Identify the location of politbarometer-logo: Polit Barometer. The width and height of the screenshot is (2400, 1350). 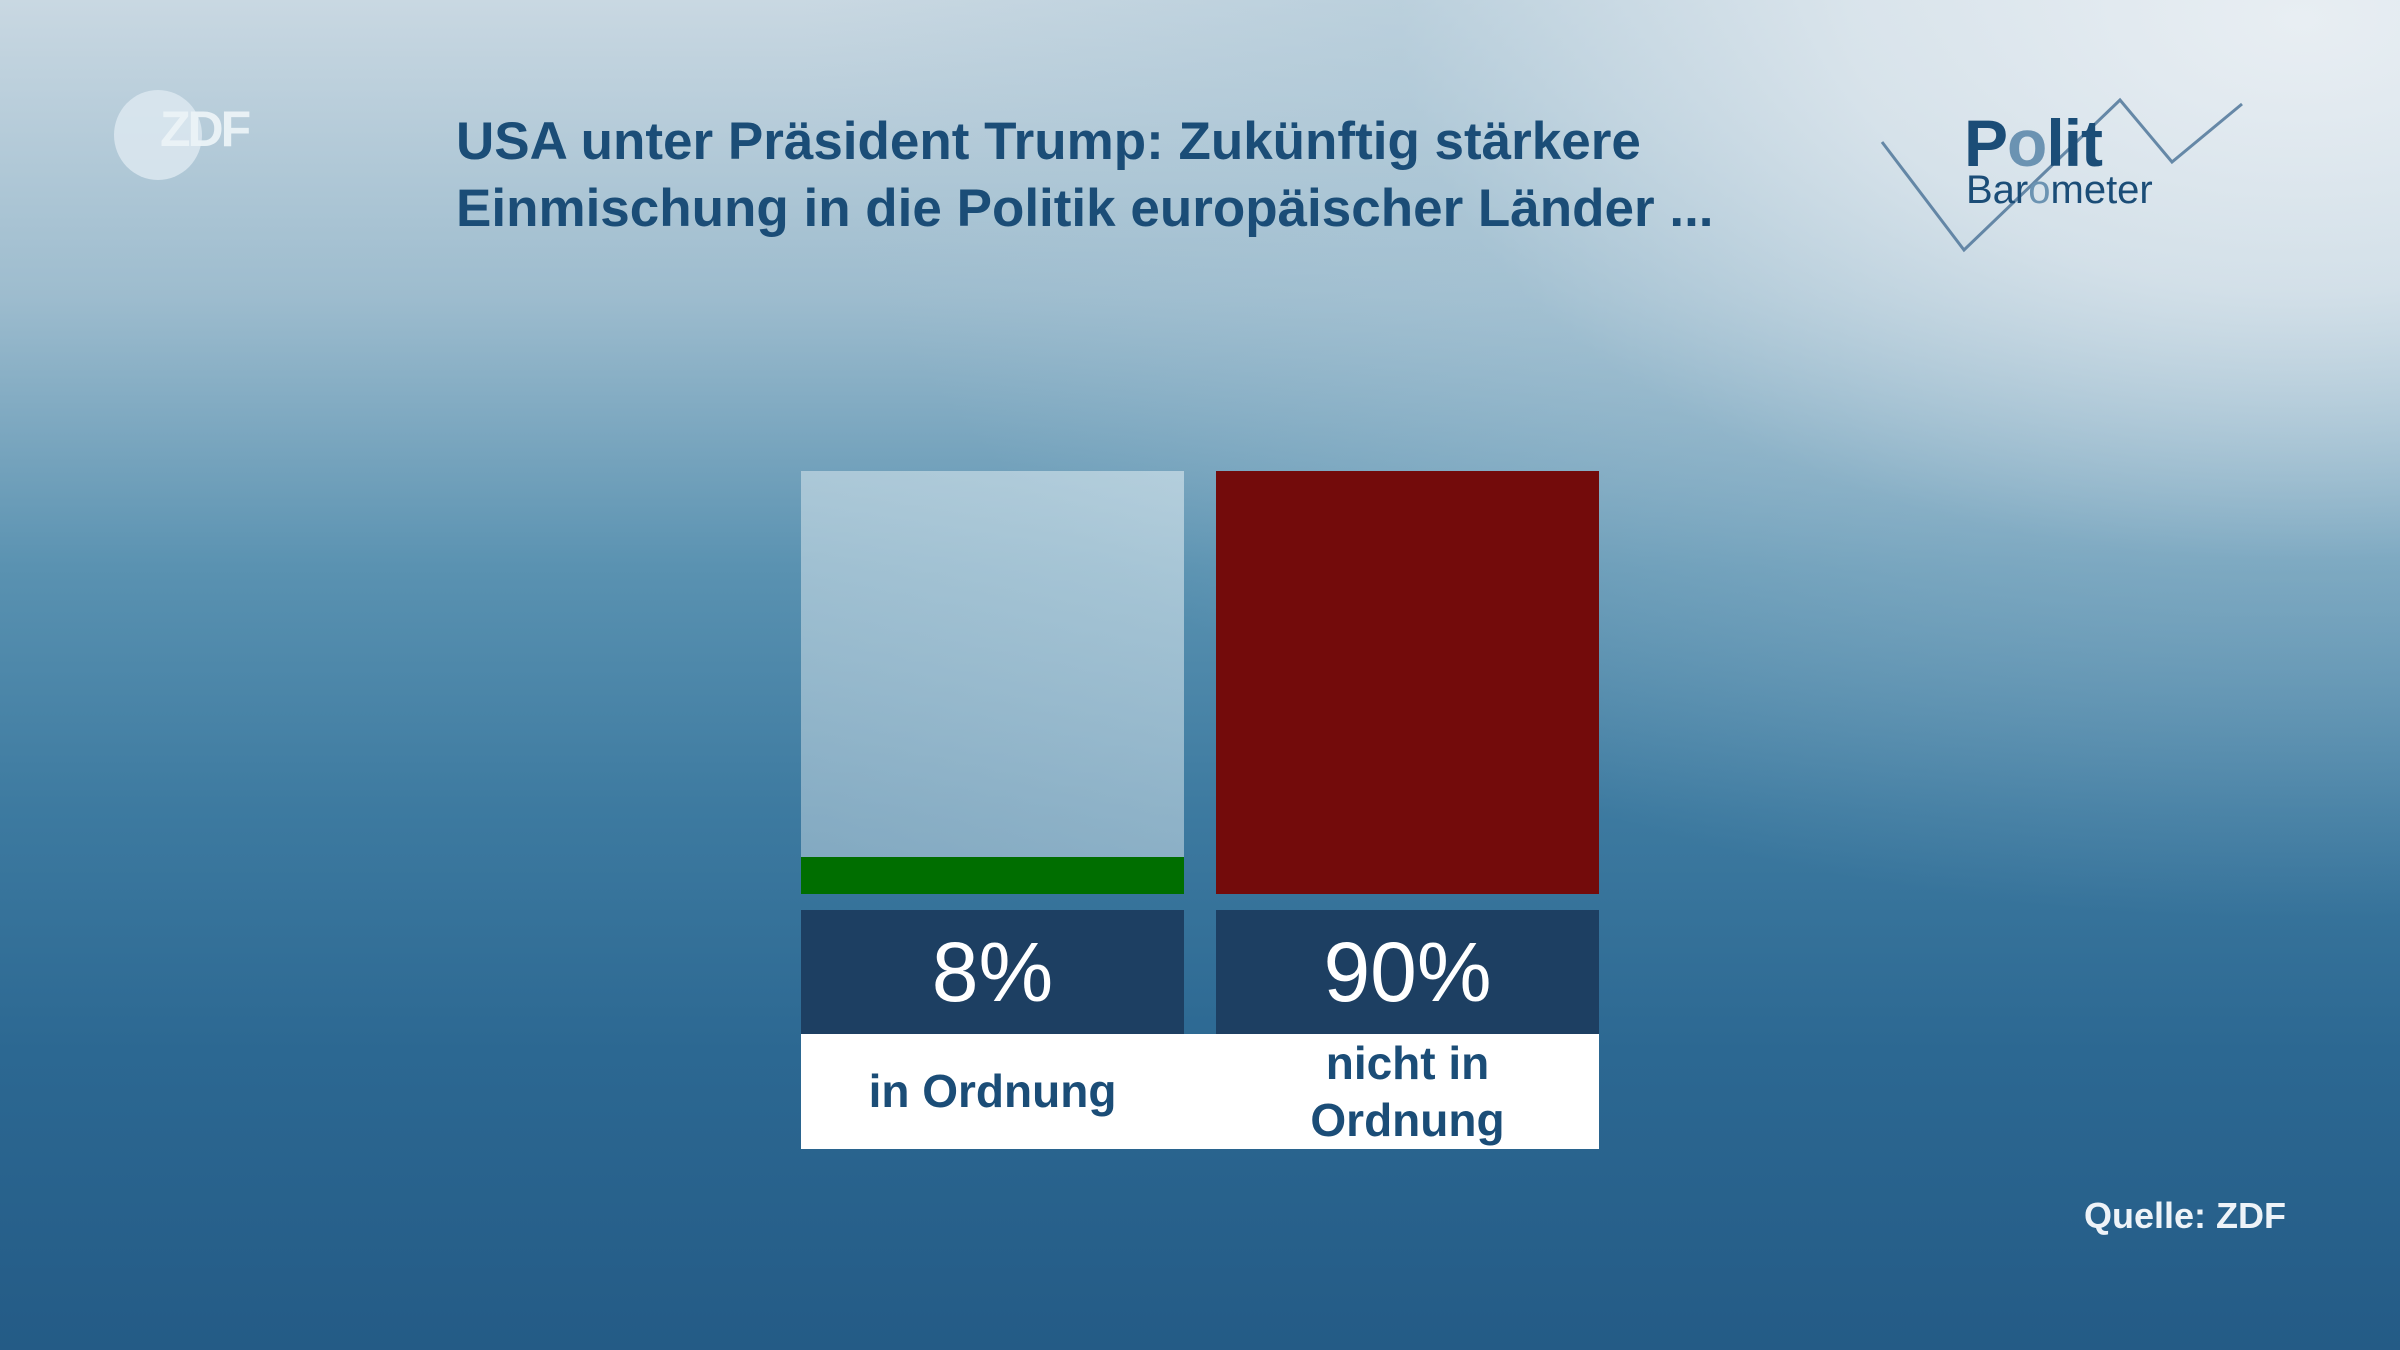
(2070, 175).